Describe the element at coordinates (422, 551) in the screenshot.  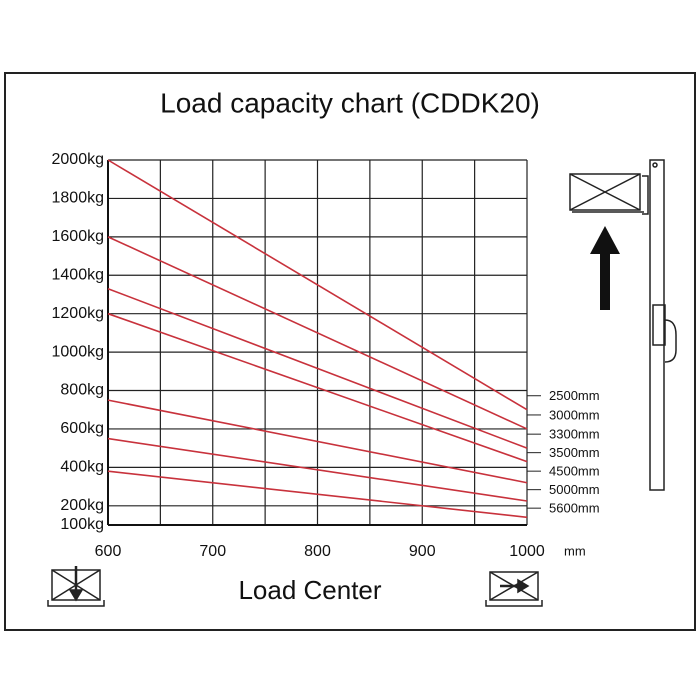
I see `x-tick-label: 900` at that location.